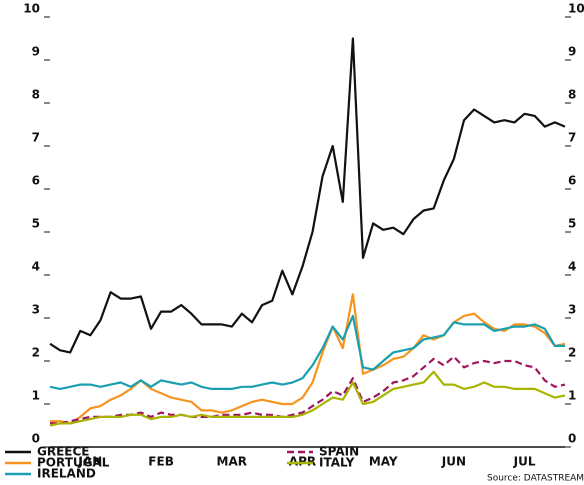  I want to click on legend-label: PORTUGAL, so click(73, 463).